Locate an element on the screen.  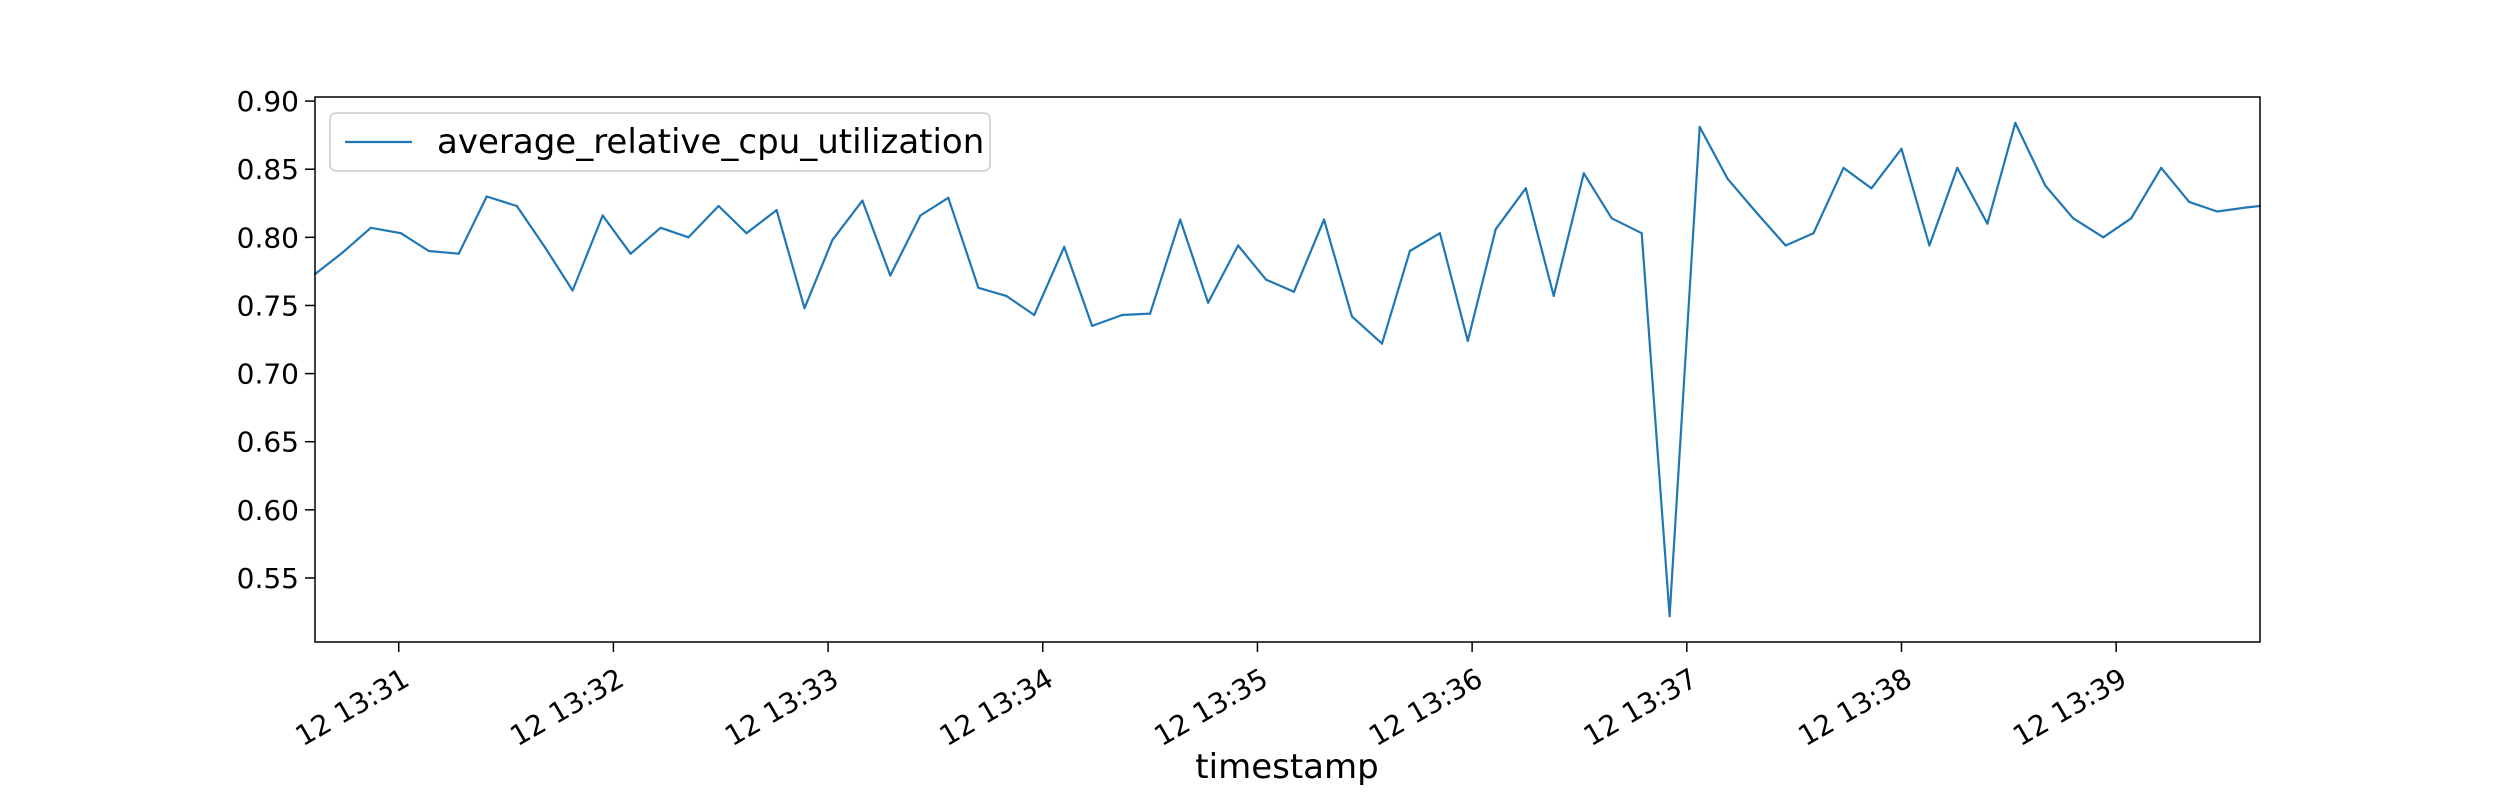
y-tick-label: 0.65 is located at coordinates (268, 442).